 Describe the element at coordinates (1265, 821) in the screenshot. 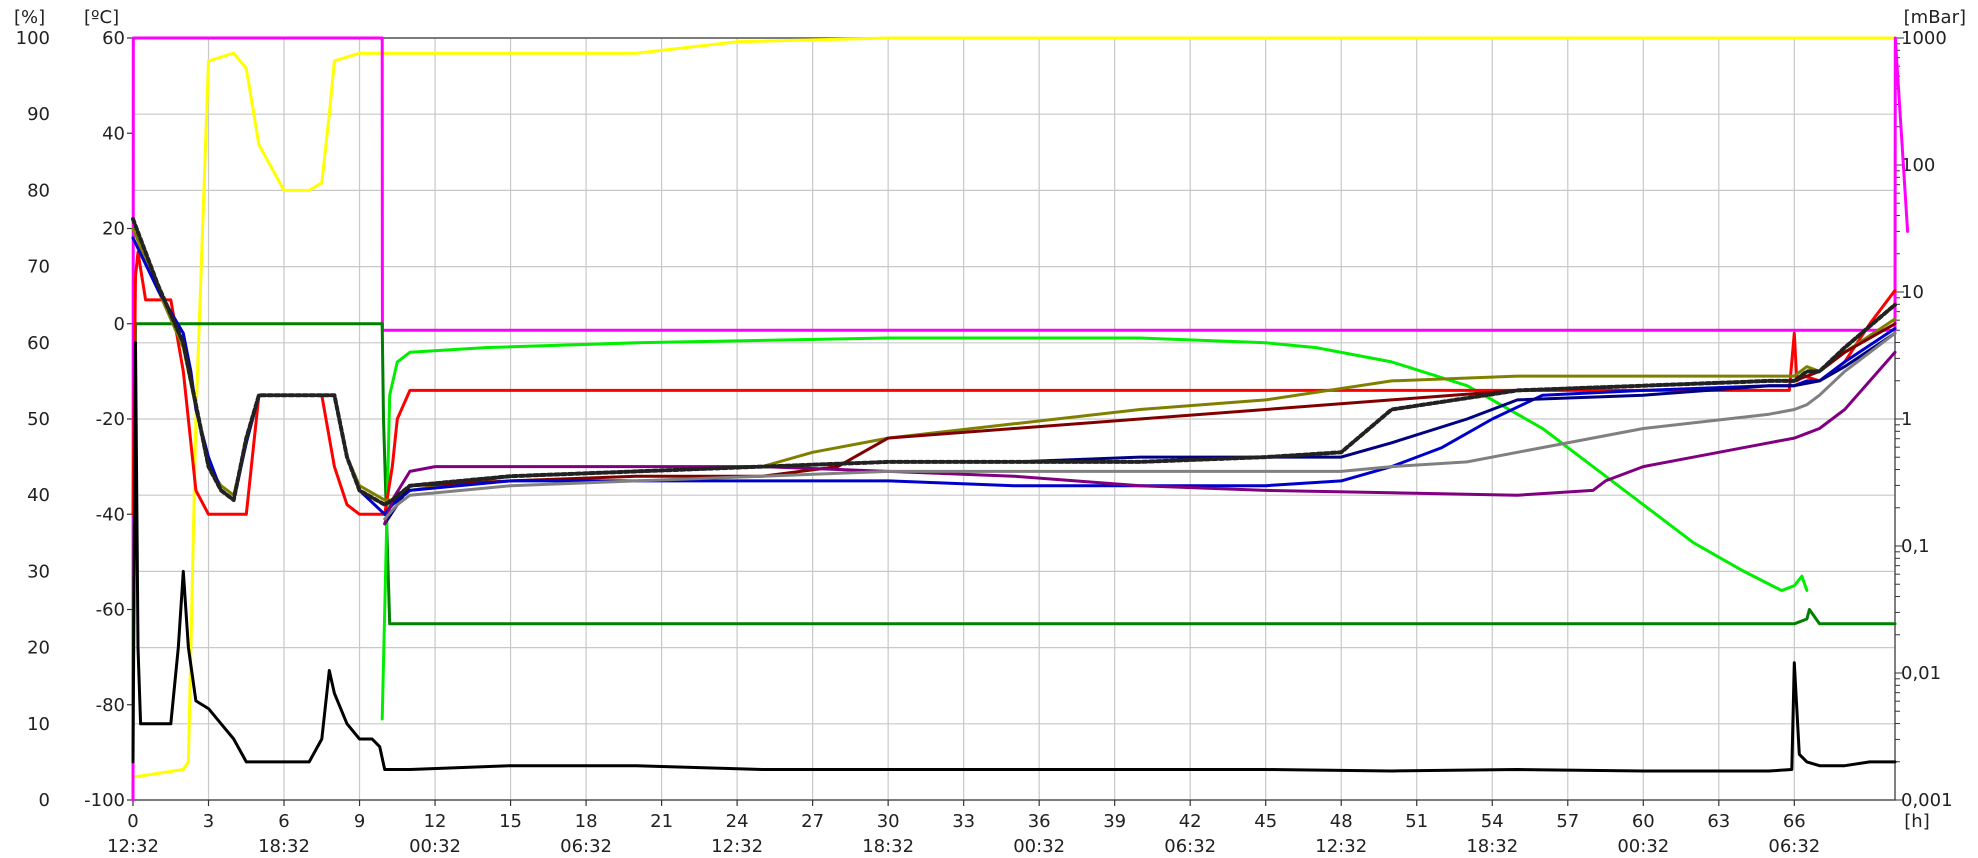

I see `hour-tick-label: 45` at that location.